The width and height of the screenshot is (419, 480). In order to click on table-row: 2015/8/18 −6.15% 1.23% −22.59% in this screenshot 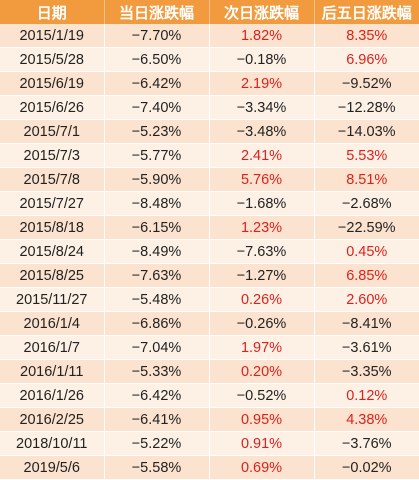, I will do `click(209, 227)`.